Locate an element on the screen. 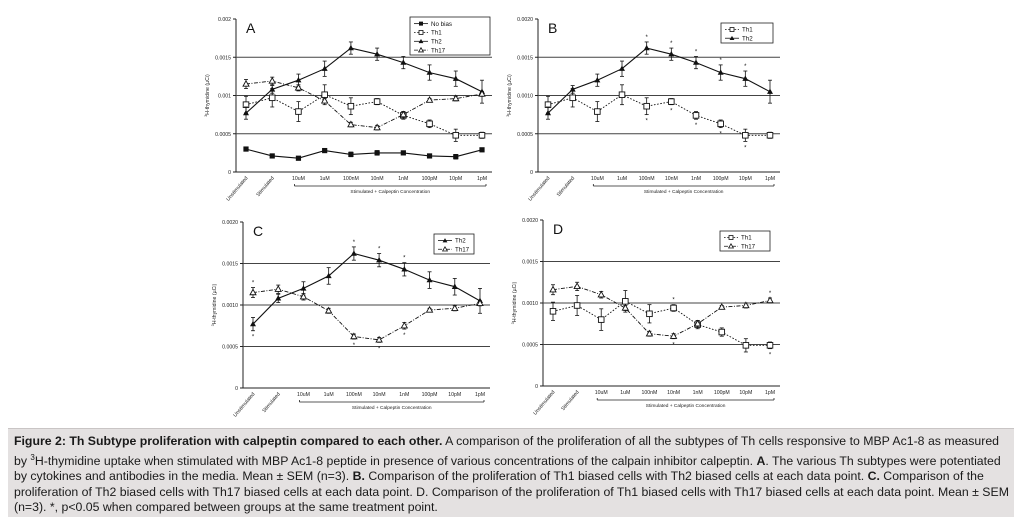 The height and width of the screenshot is (524, 1025). x-tick-label: Unstimulated is located at coordinates (237, 188).